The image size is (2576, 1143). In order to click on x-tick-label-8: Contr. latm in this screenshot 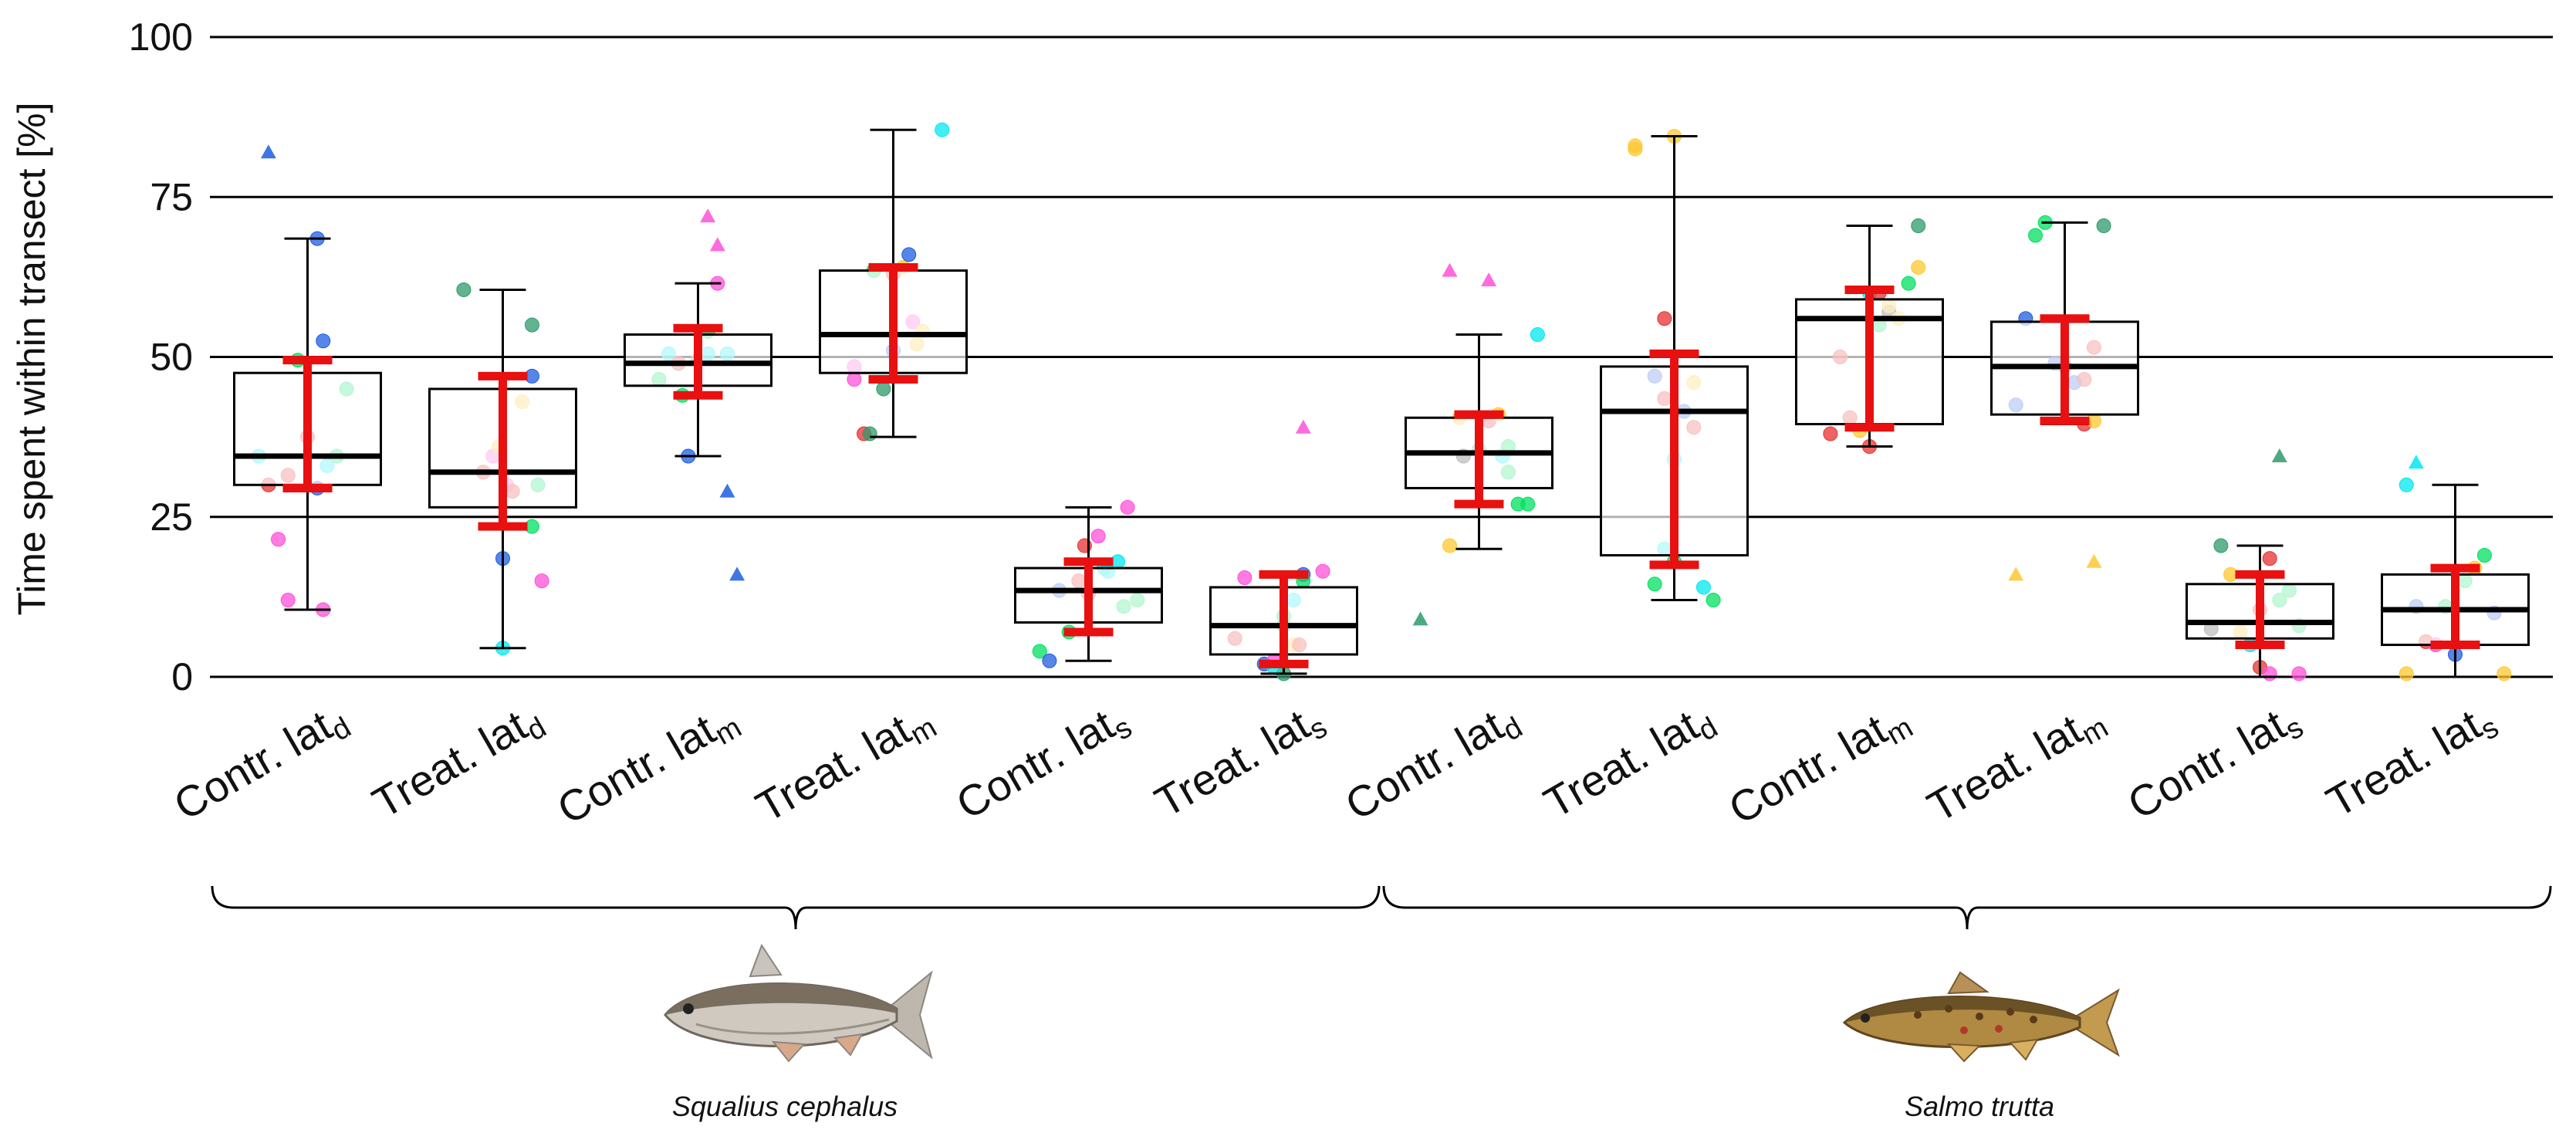, I will do `click(1819, 765)`.